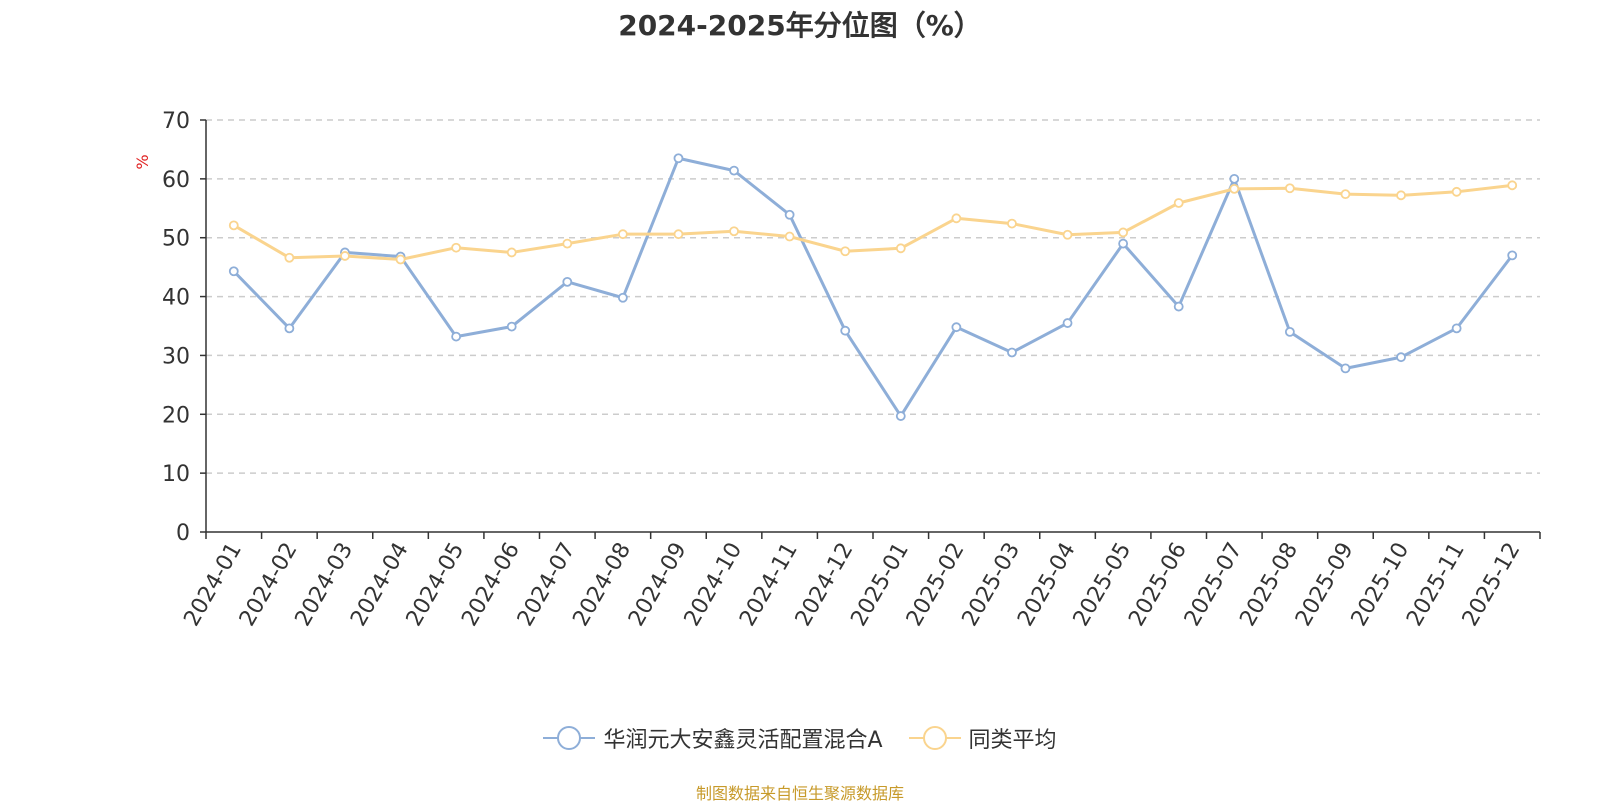 The height and width of the screenshot is (804, 1600). I want to click on legend-item-average: 同类平均, so click(982, 738).